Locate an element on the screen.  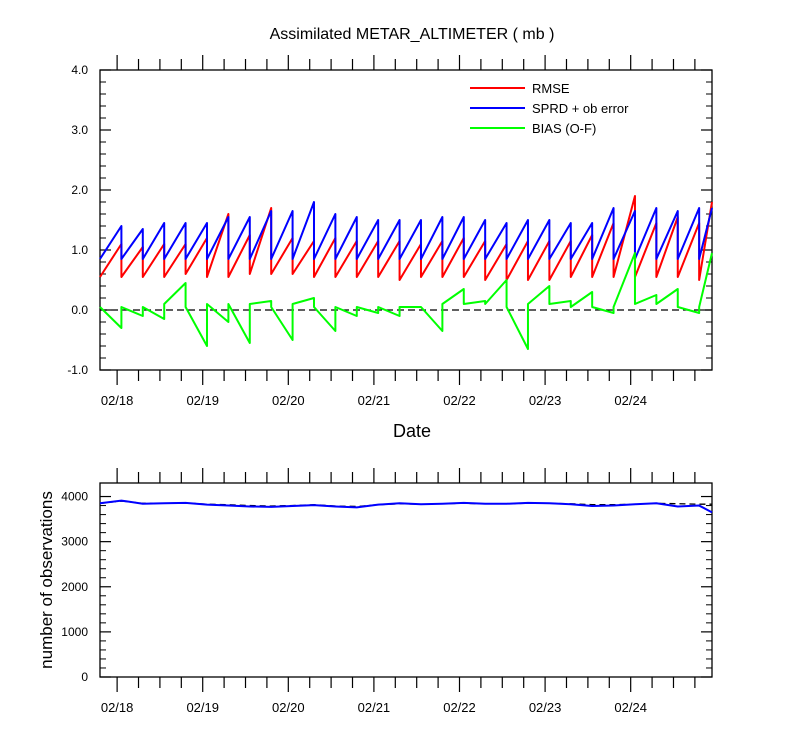
legend: RMSE SPRD + ob error BIAS (O-F) is located at coordinates (549, 108).